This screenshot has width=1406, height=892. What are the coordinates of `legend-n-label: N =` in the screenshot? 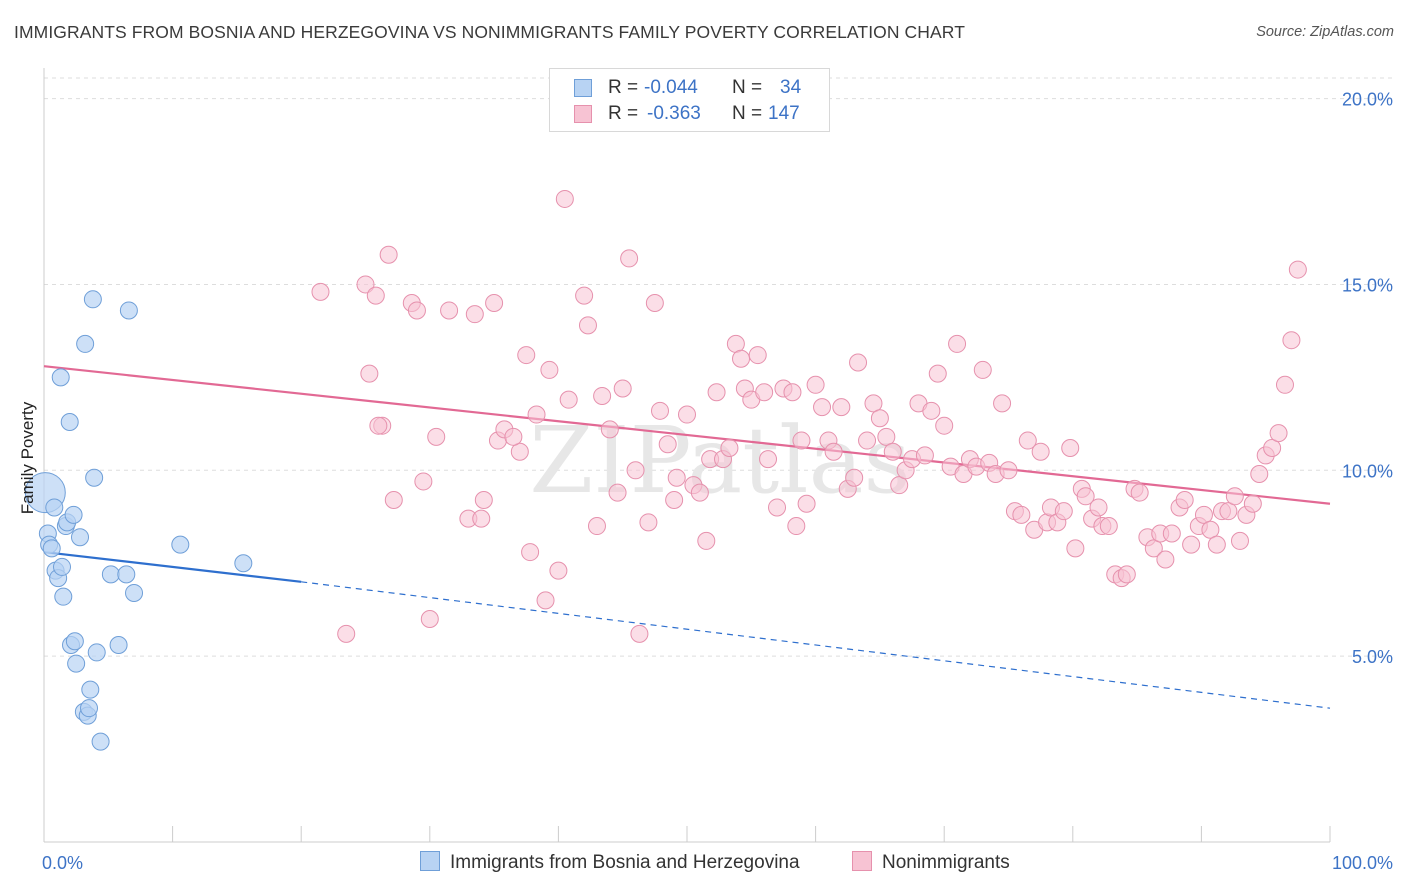 It's located at (747, 87).